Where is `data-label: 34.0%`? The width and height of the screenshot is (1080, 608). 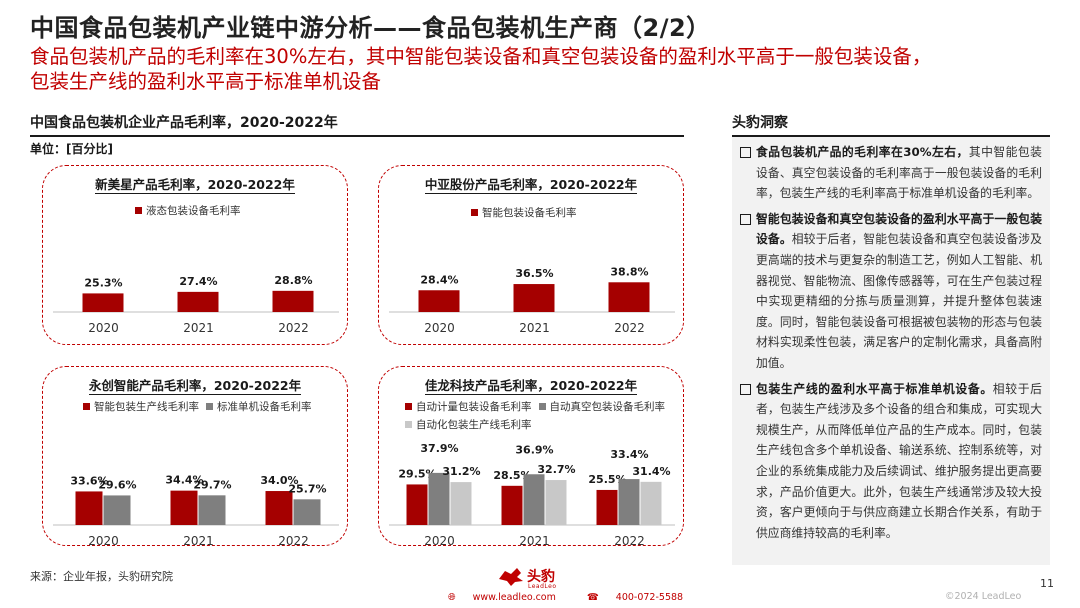 data-label: 34.0% is located at coordinates (279, 480).